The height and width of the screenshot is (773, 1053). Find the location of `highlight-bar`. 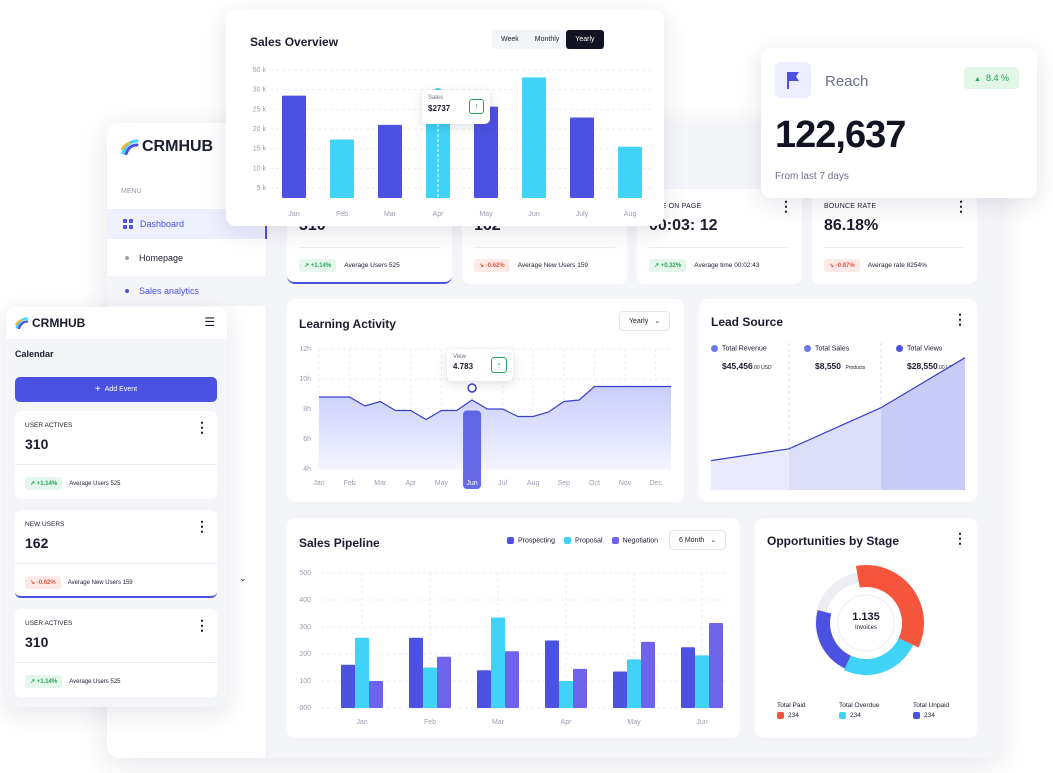

highlight-bar is located at coordinates (472, 449).